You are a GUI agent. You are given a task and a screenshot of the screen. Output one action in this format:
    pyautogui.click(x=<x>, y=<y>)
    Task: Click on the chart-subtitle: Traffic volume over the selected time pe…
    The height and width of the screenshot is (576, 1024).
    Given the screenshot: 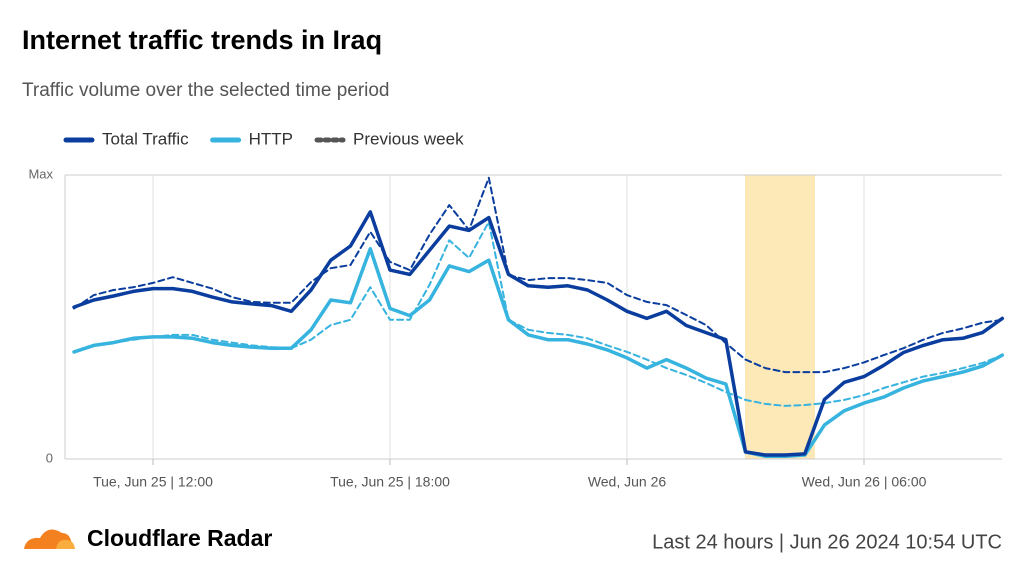 What is the action you would take?
    pyautogui.click(x=206, y=90)
    